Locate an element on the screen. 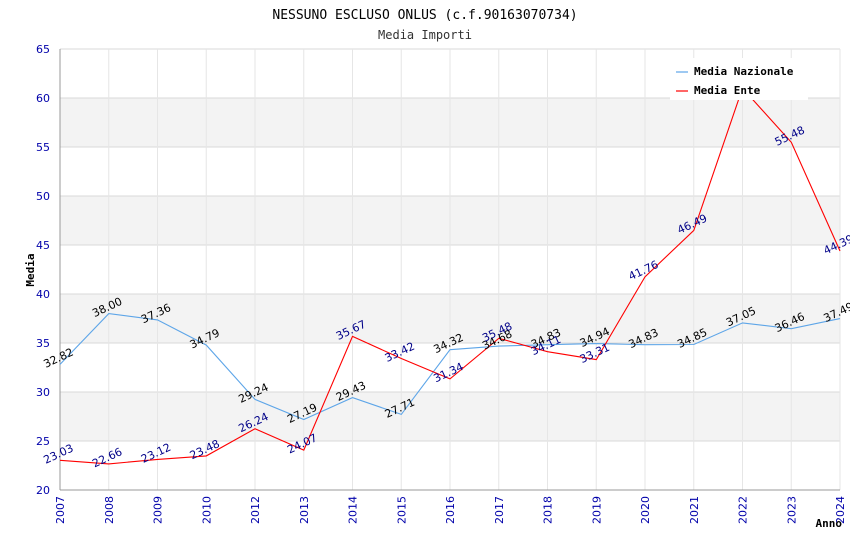  legend: Media Nazionale Media Ente is located at coordinates (739, 79).